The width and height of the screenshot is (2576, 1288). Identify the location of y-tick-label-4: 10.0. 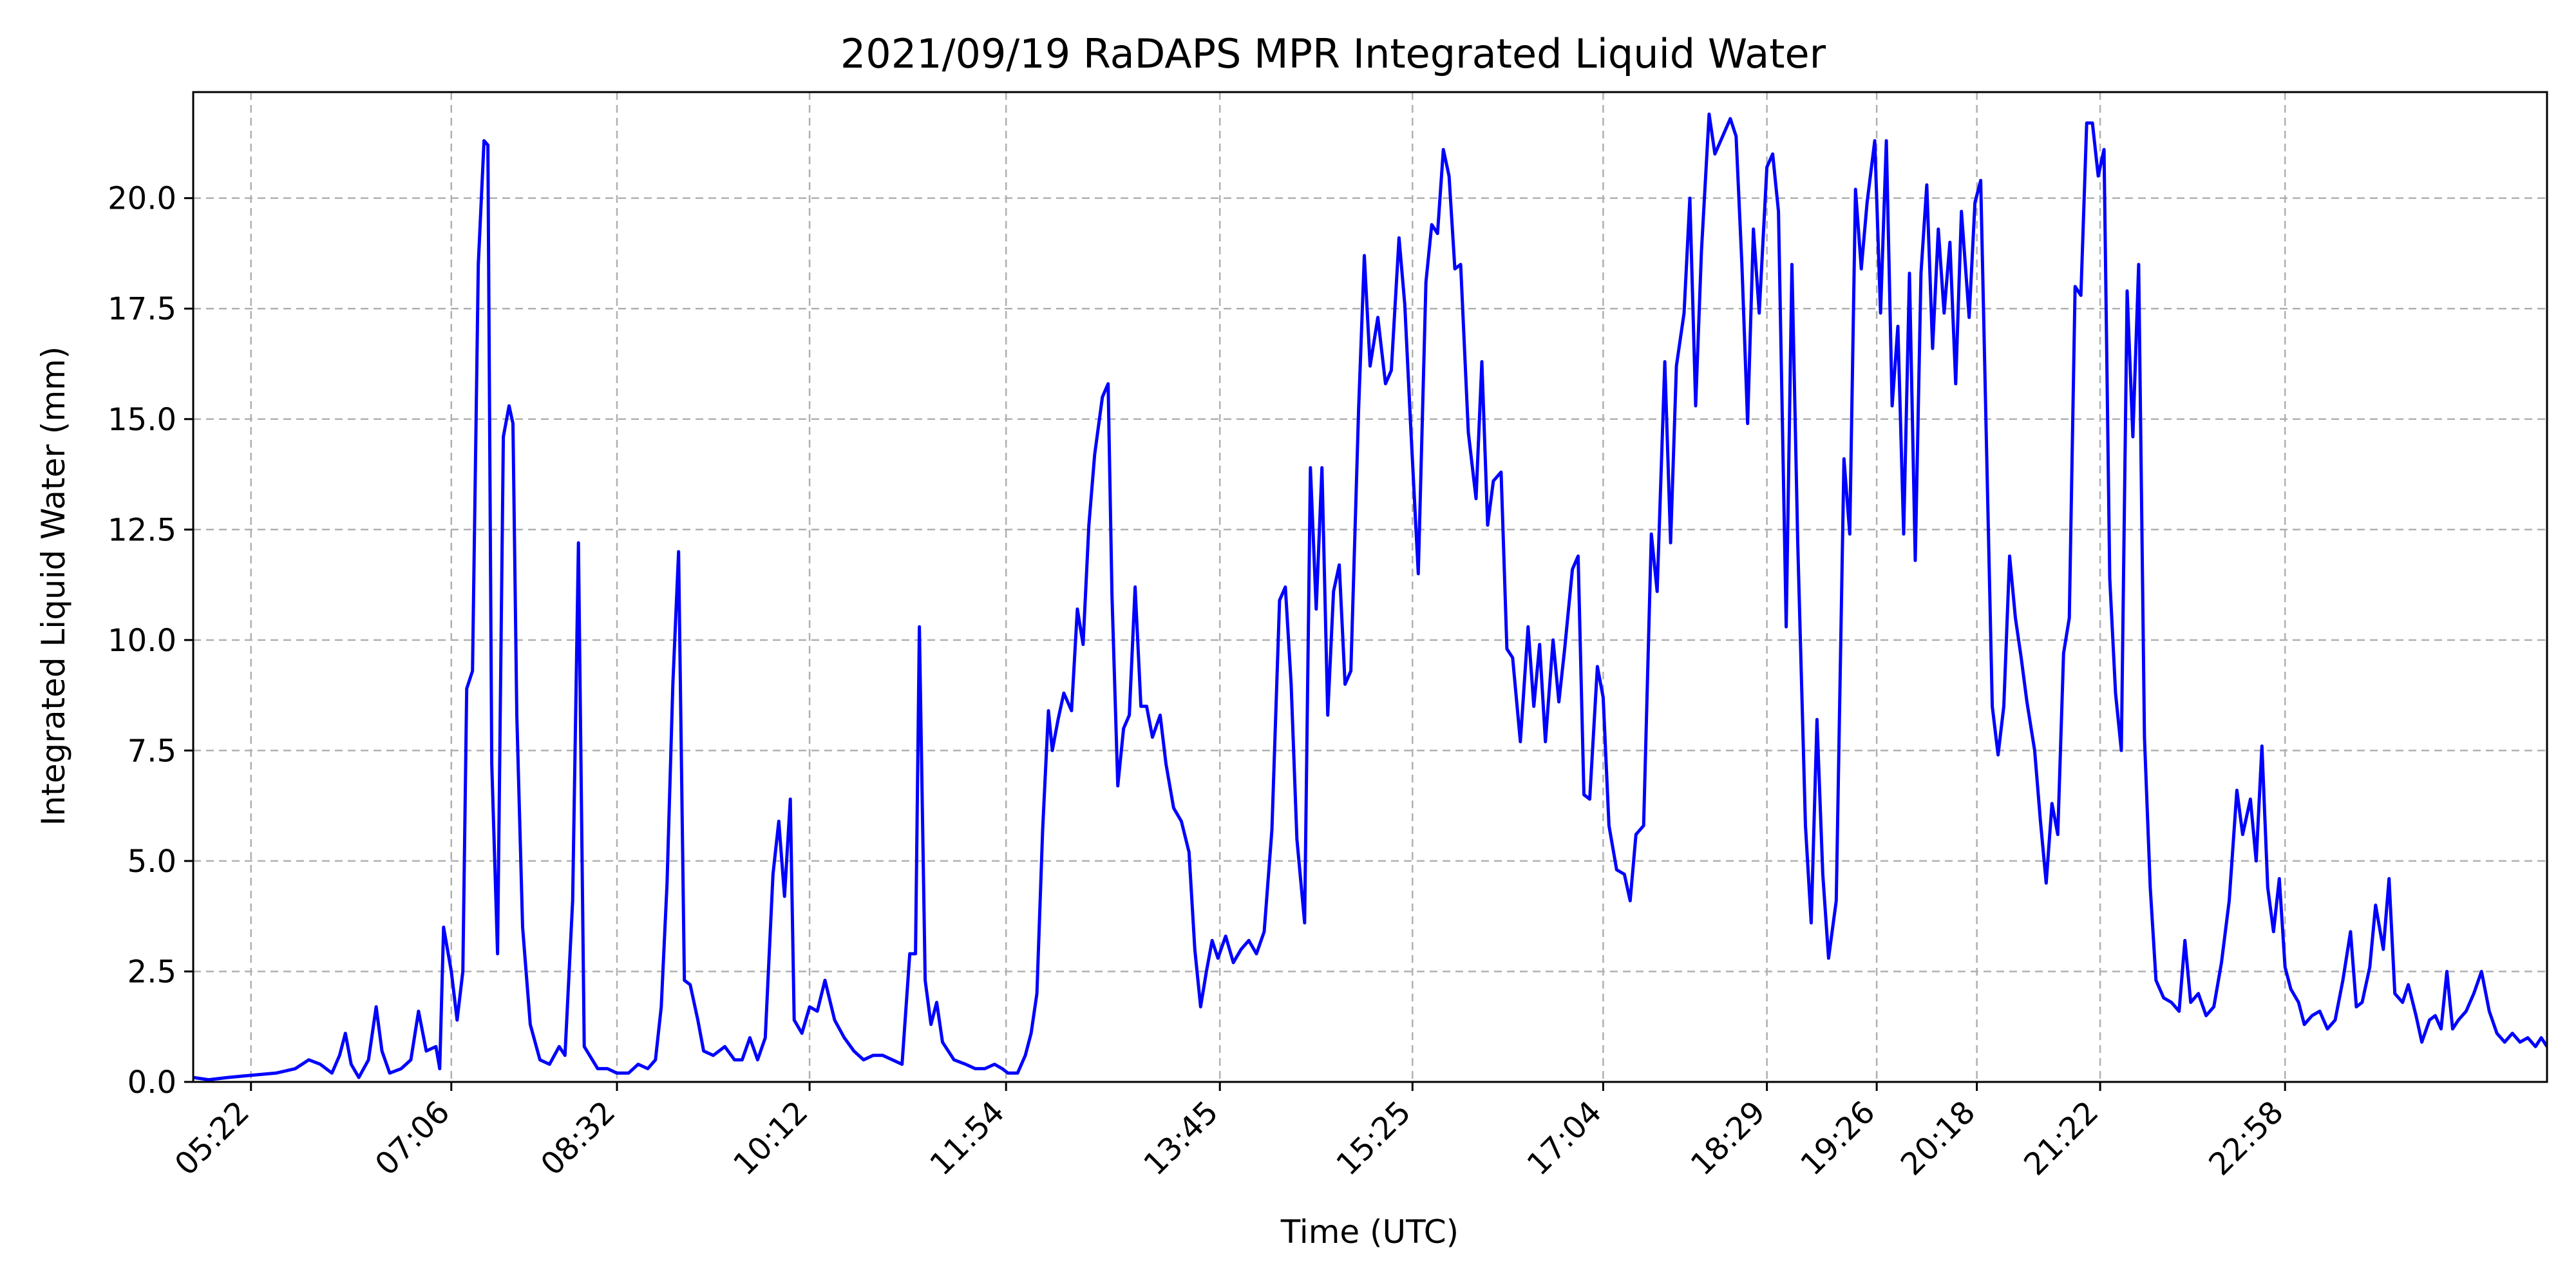
(142, 641).